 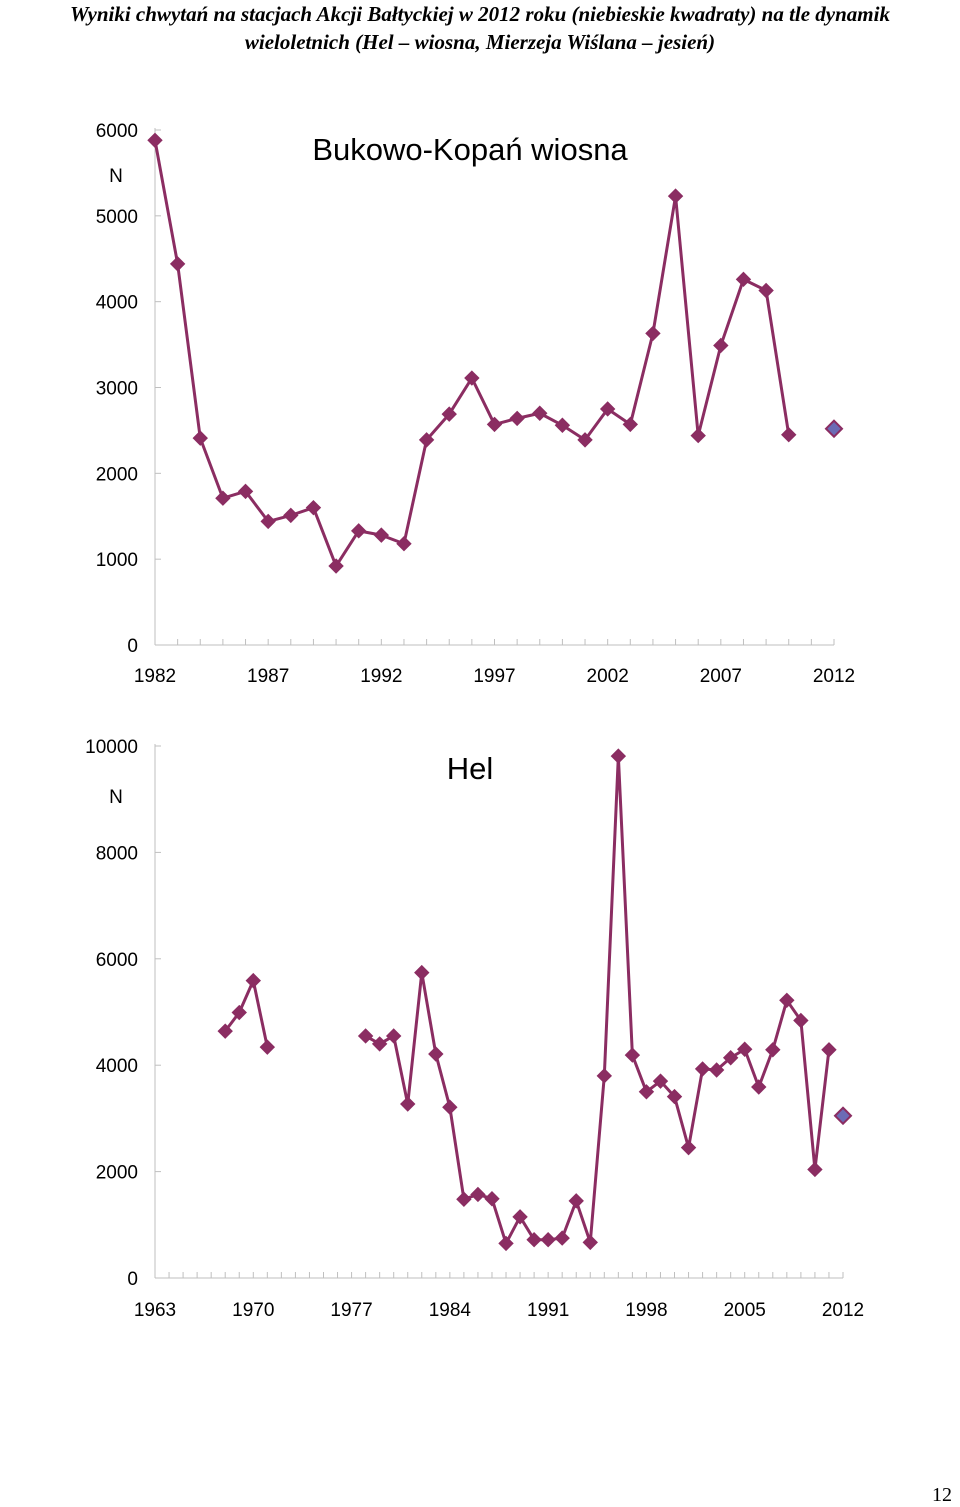 I want to click on x-tick-label: 1984, so click(x=450, y=1310).